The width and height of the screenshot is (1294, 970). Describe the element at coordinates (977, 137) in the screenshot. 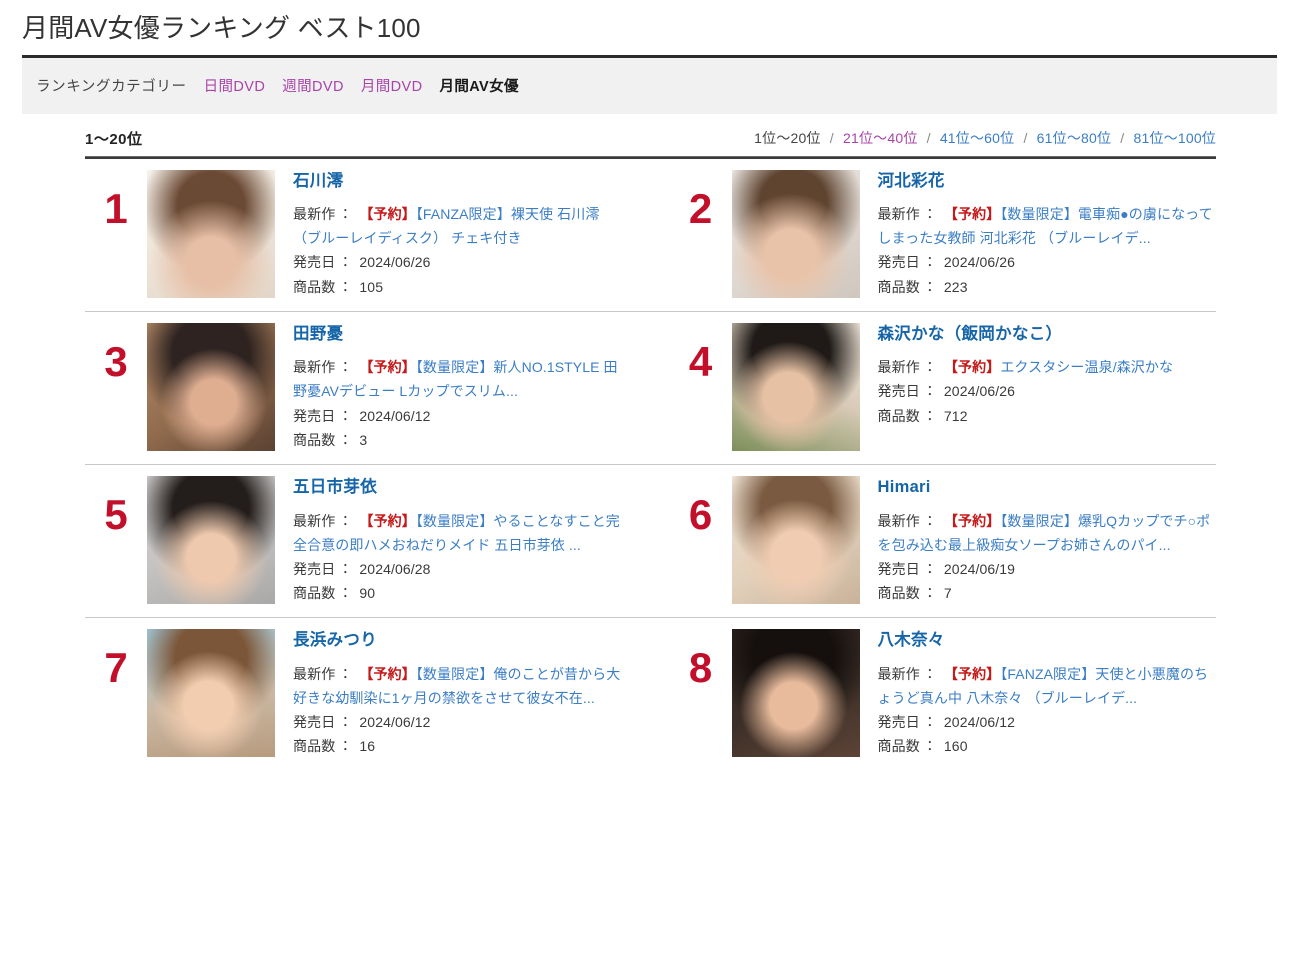

I see `pagination-41-60: 41位〜60位` at that location.